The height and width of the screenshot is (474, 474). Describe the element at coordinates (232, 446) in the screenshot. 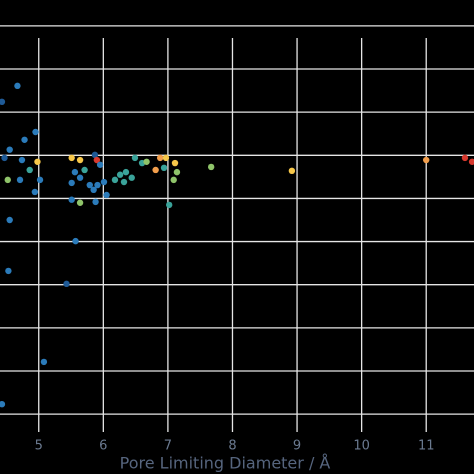

I see `x-tick-label: 8` at that location.